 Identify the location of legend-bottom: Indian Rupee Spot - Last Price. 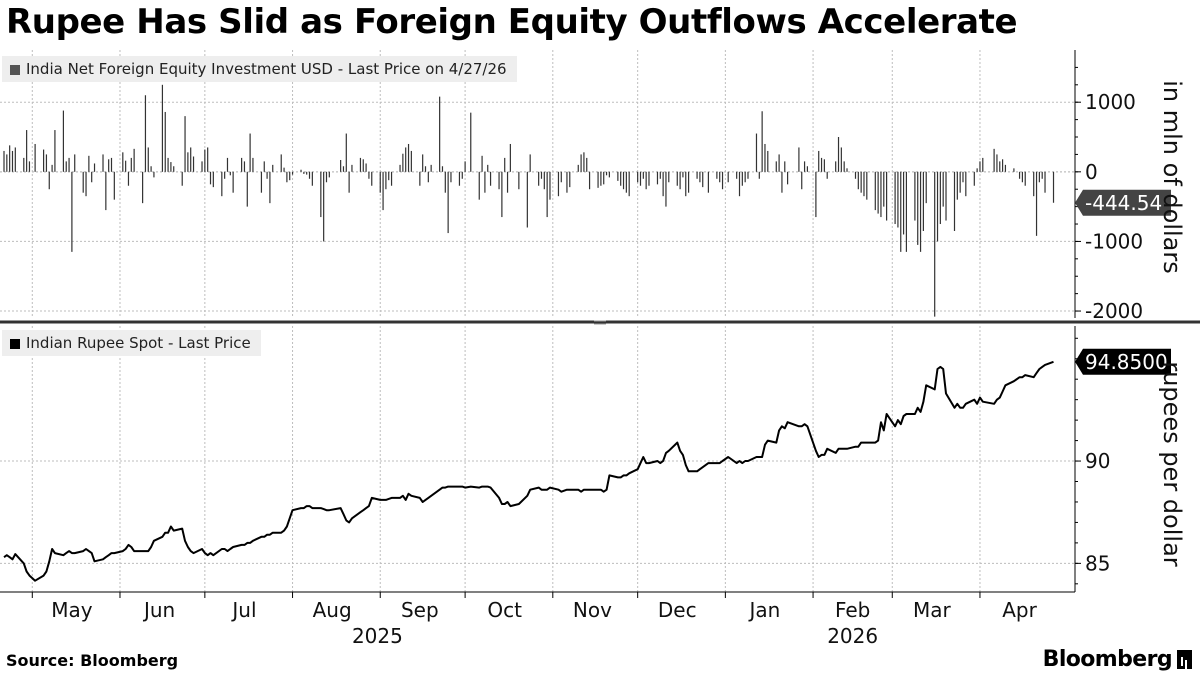
(131, 343).